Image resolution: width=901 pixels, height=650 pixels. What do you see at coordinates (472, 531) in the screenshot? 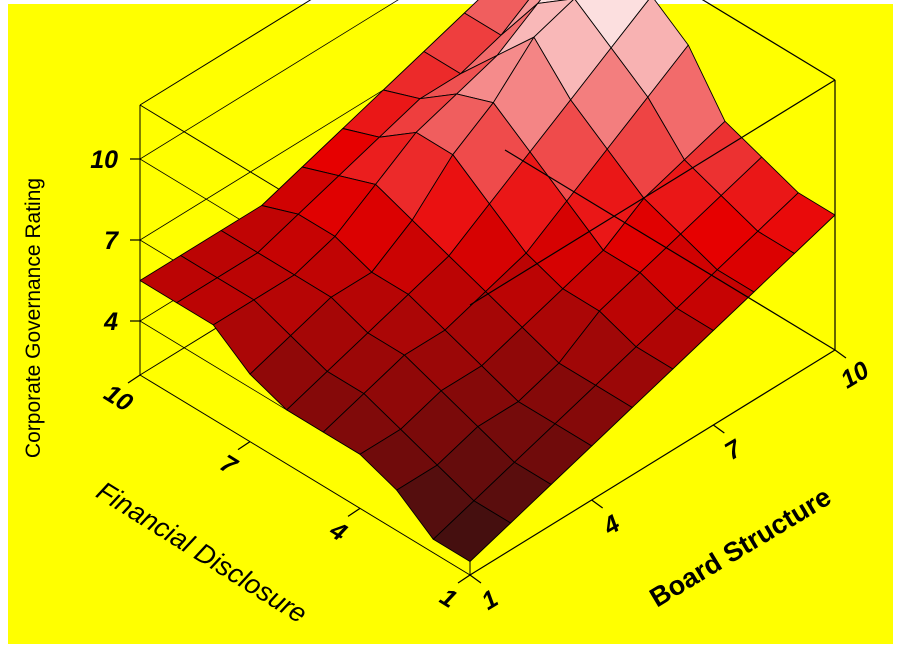
I see `surface-cell` at bounding box center [472, 531].